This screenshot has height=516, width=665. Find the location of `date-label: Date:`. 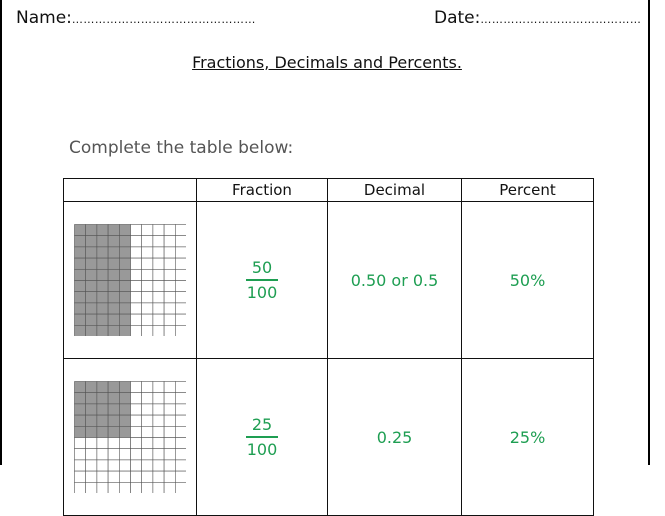

date-label: Date: is located at coordinates (457, 18).